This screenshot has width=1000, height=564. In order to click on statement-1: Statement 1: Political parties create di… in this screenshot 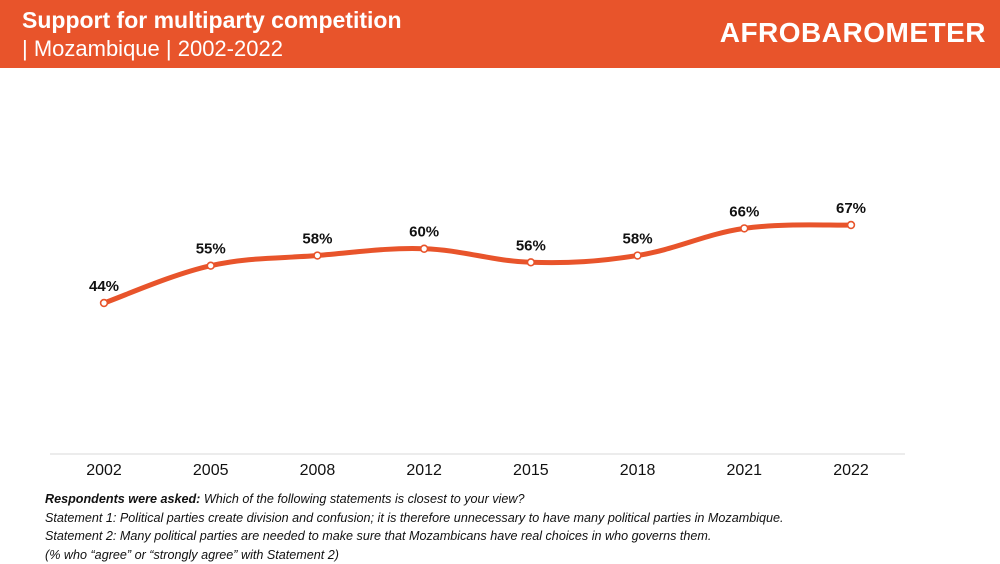, I will do `click(515, 518)`.